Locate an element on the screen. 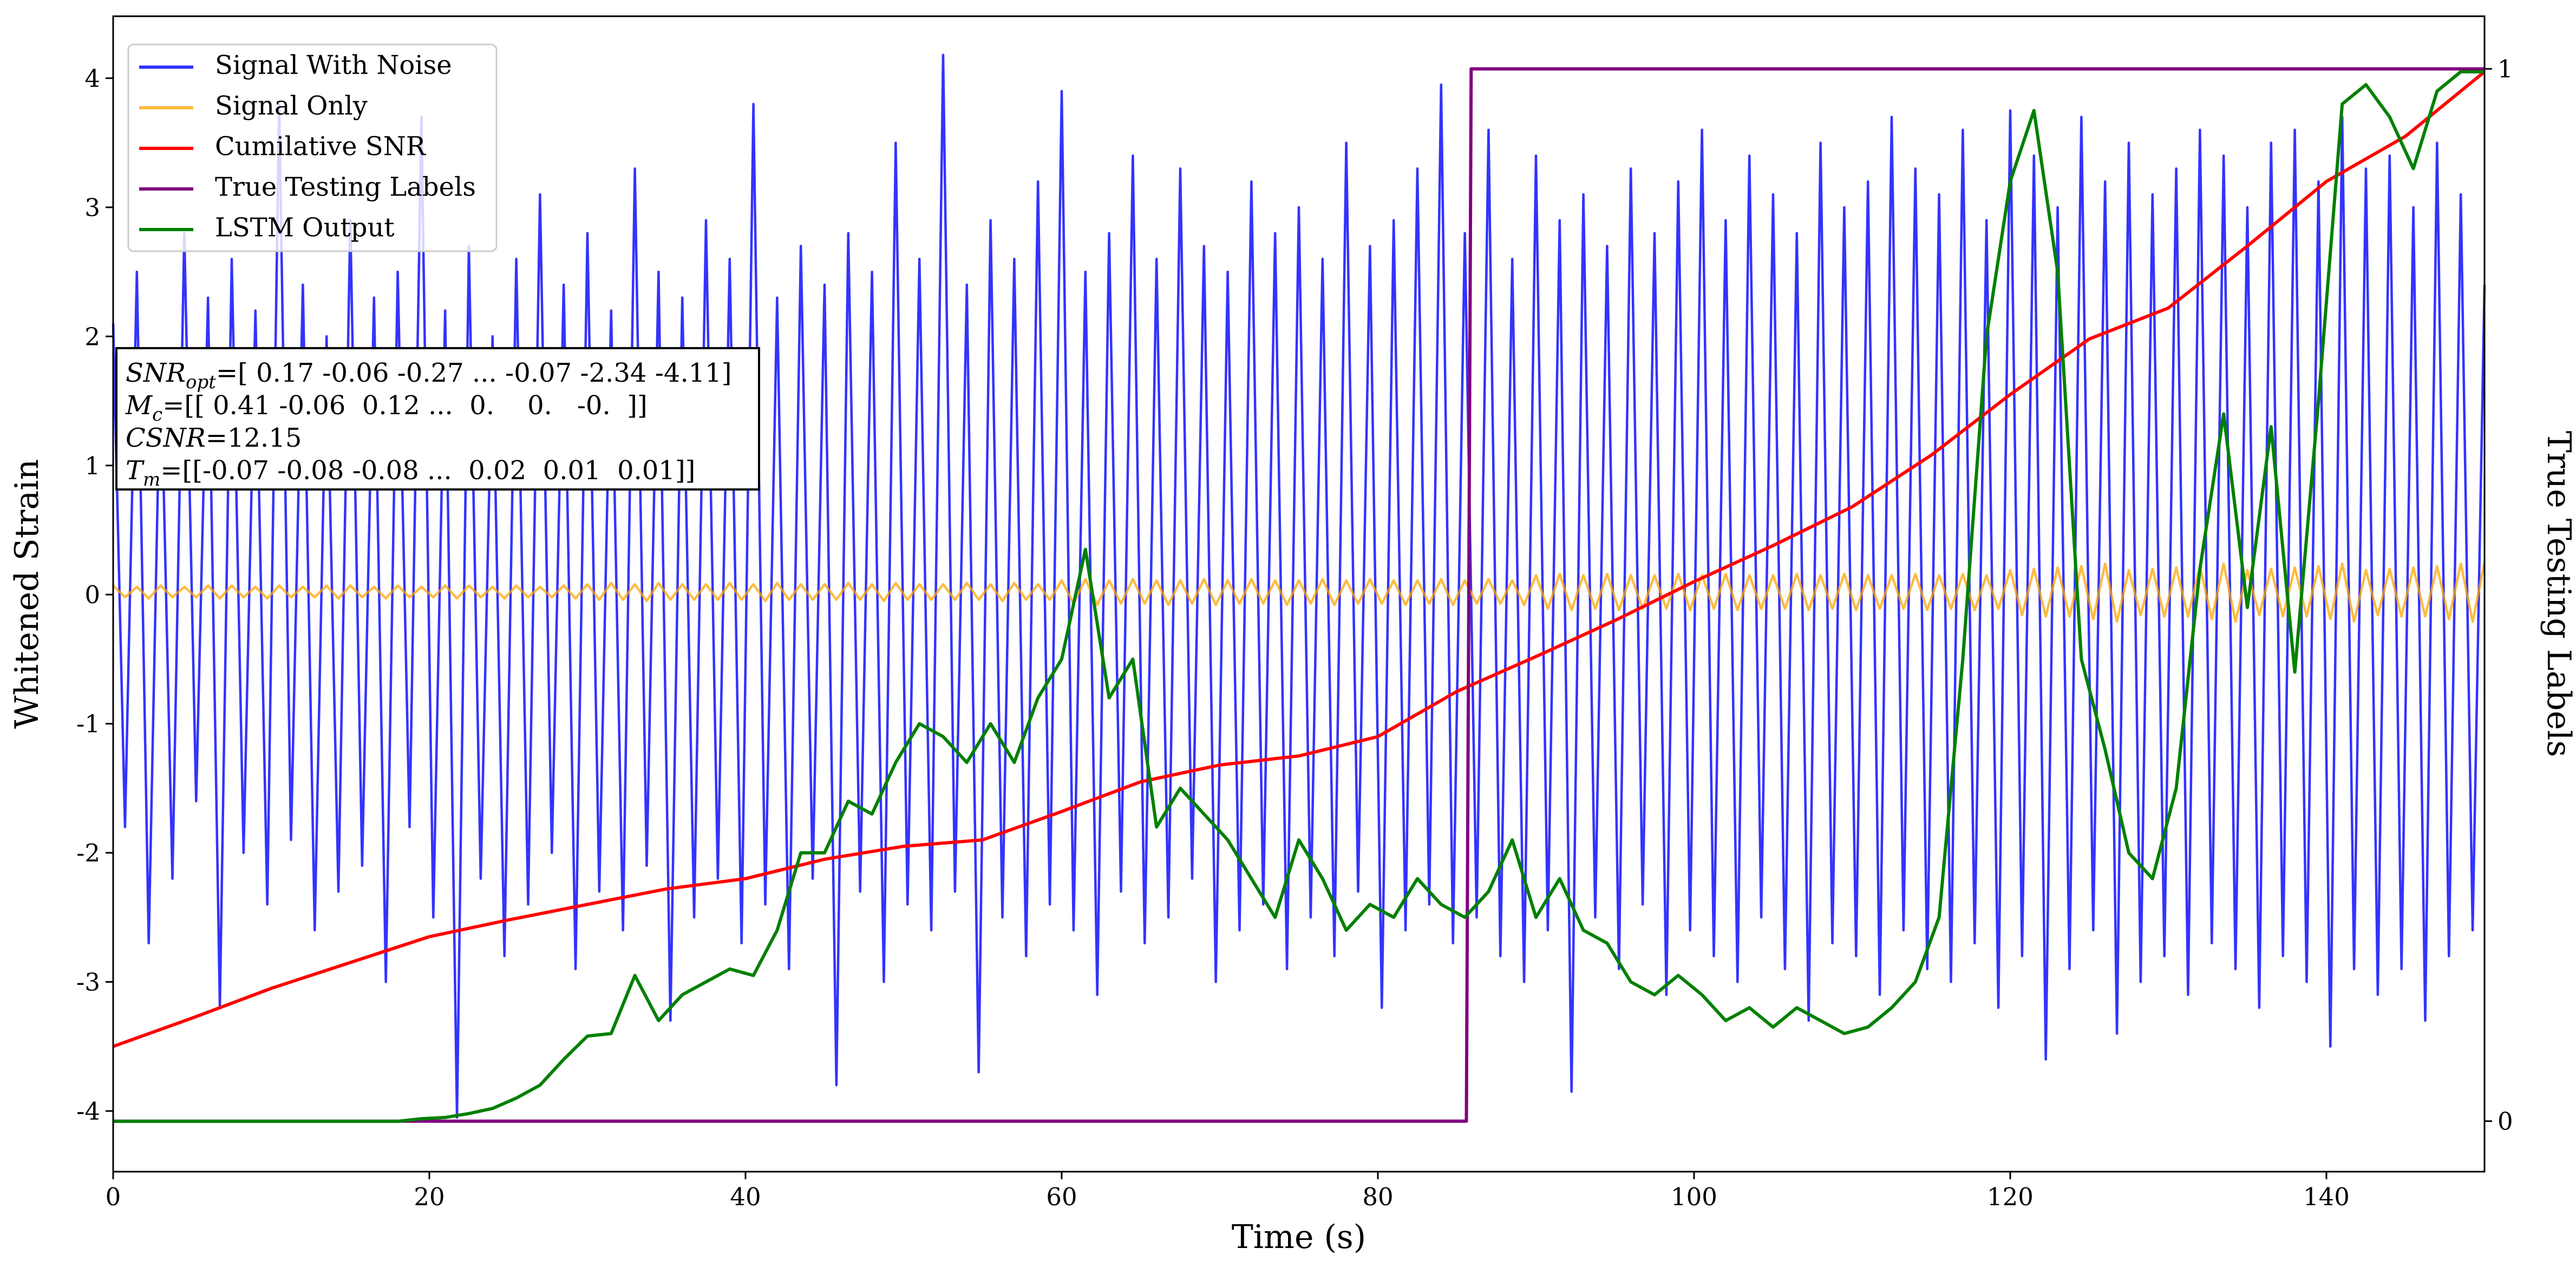 Image resolution: width=2576 pixels, height=1274 pixels. annotation-text: =12.15 is located at coordinates (254, 438).